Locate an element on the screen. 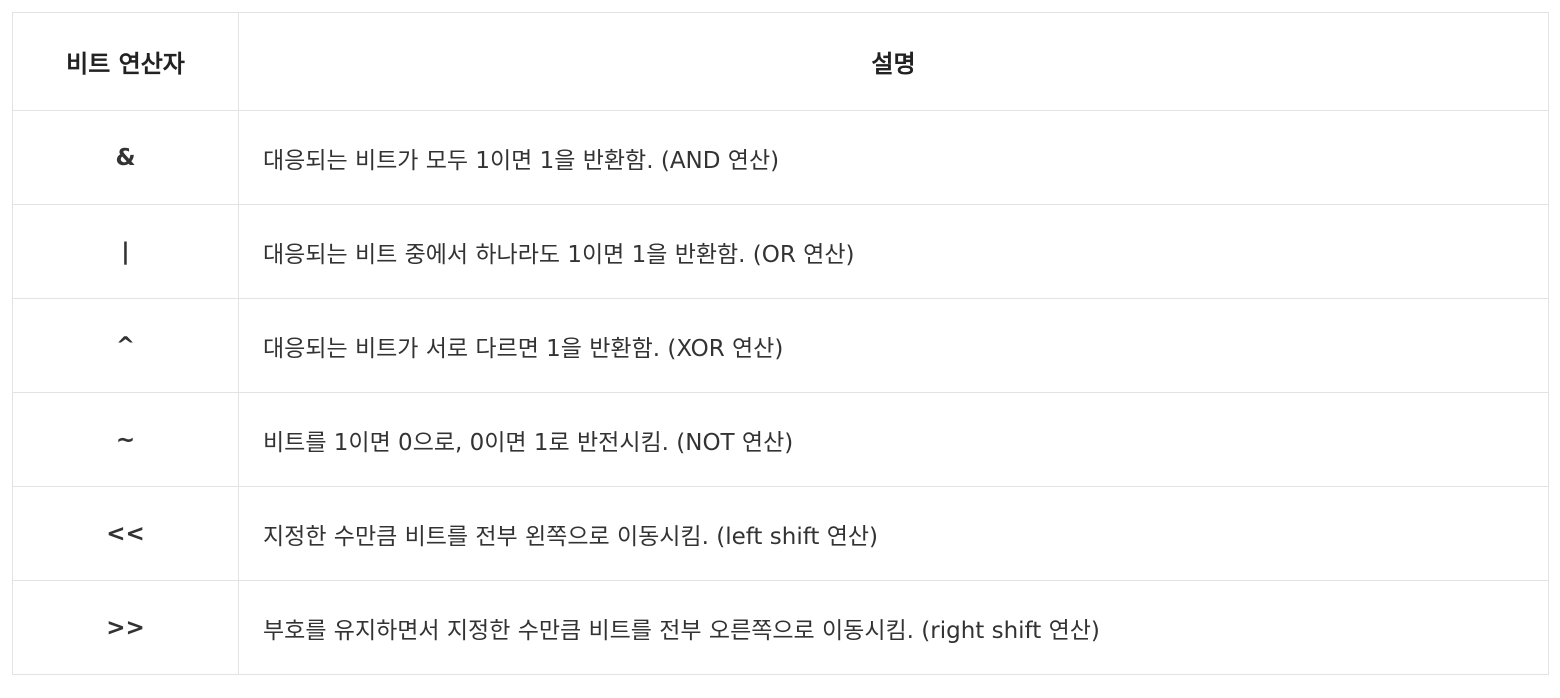 The width and height of the screenshot is (1560, 698). operator-cell: >> is located at coordinates (125, 627).